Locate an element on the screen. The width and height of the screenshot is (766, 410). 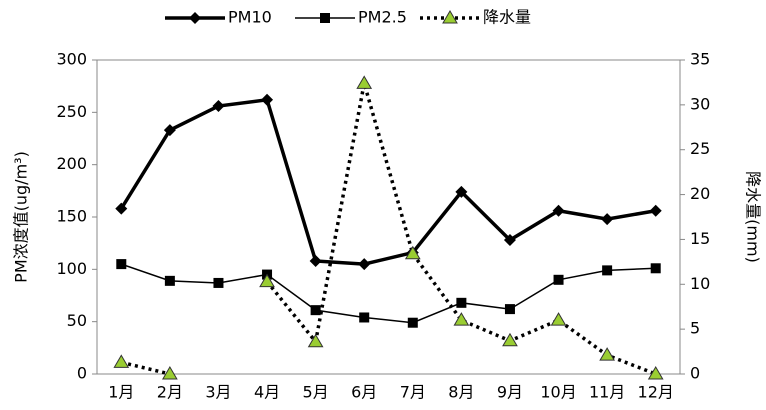
legend-label: PM2.5 is located at coordinates (382, 17).